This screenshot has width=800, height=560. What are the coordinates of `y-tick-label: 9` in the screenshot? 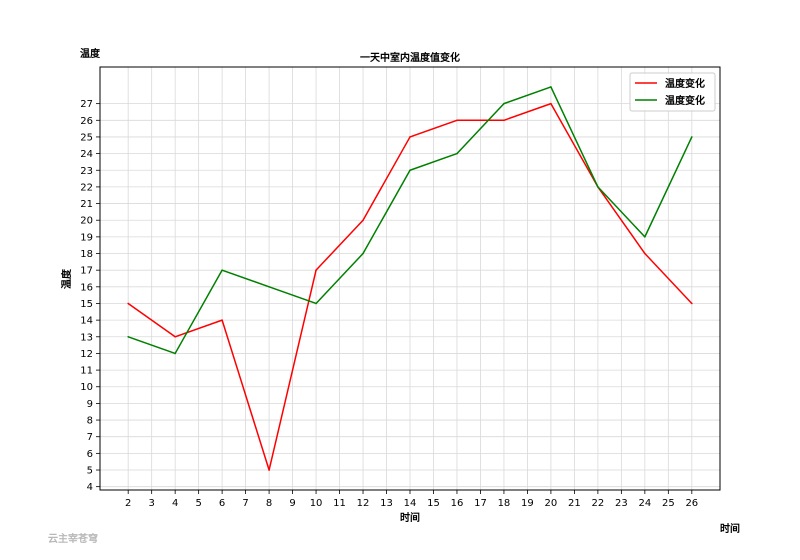 It's located at (90, 404).